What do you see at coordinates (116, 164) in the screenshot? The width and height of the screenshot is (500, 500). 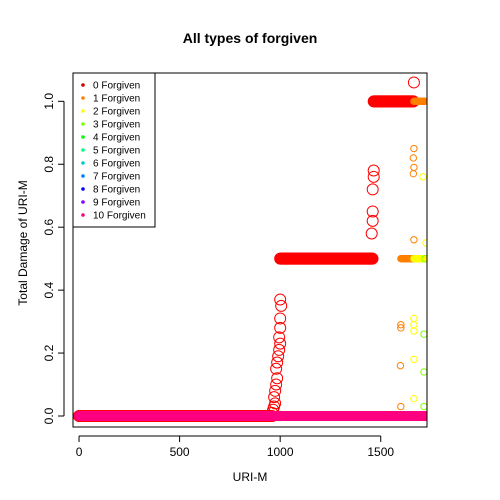 I see `legend-label: 6 Forgiven` at bounding box center [116, 164].